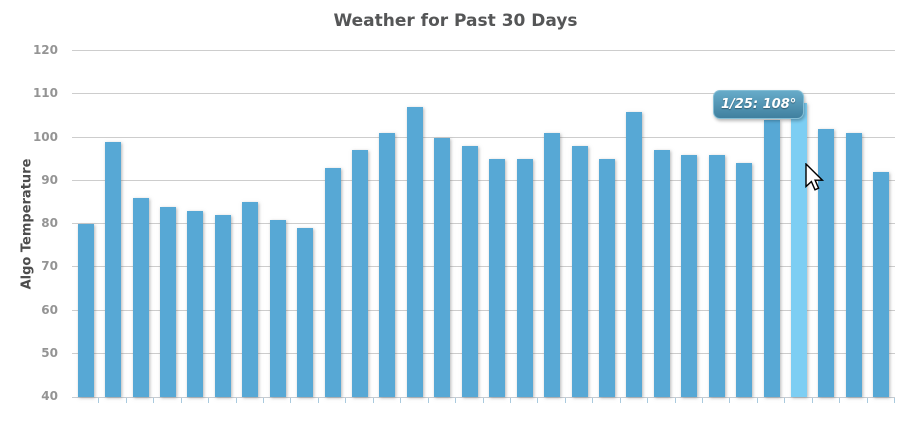 The image size is (911, 423). What do you see at coordinates (49, 352) in the screenshot?
I see `y-tick-label-50: 50` at bounding box center [49, 352].